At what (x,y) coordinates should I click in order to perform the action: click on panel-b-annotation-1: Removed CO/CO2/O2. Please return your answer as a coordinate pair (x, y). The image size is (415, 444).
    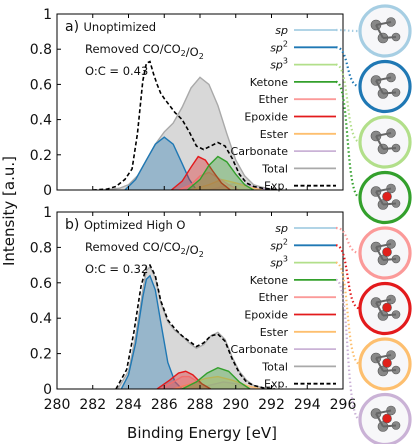
    Looking at the image, I should click on (144, 249).